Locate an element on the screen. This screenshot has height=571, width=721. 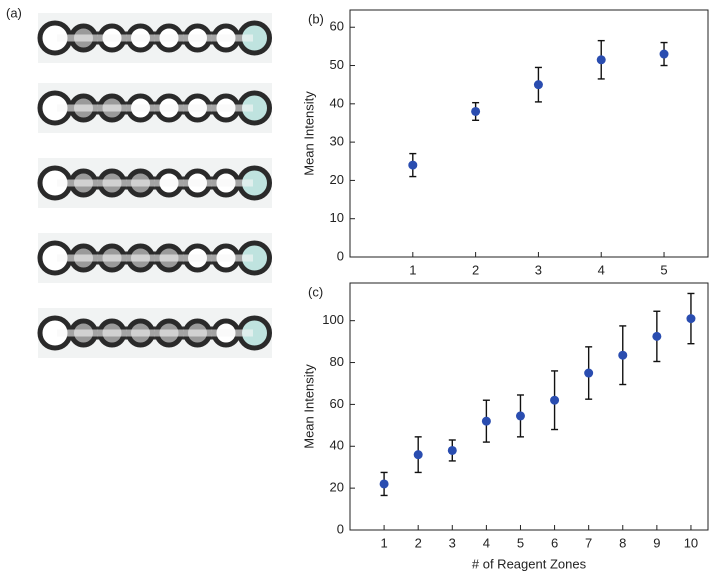
panel-label: (b) is located at coordinates (316, 18).